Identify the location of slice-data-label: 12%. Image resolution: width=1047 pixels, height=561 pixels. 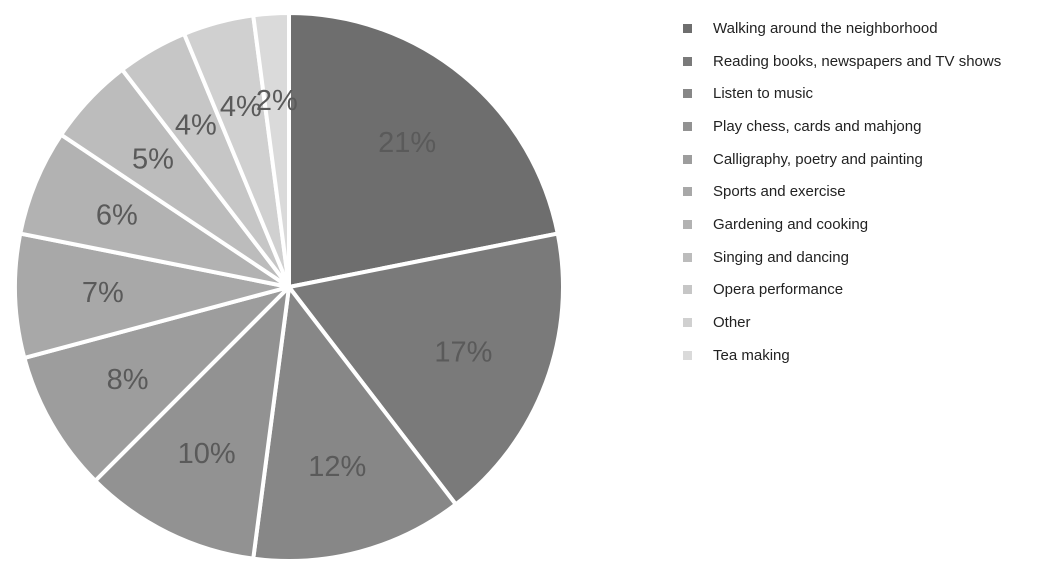
(337, 467).